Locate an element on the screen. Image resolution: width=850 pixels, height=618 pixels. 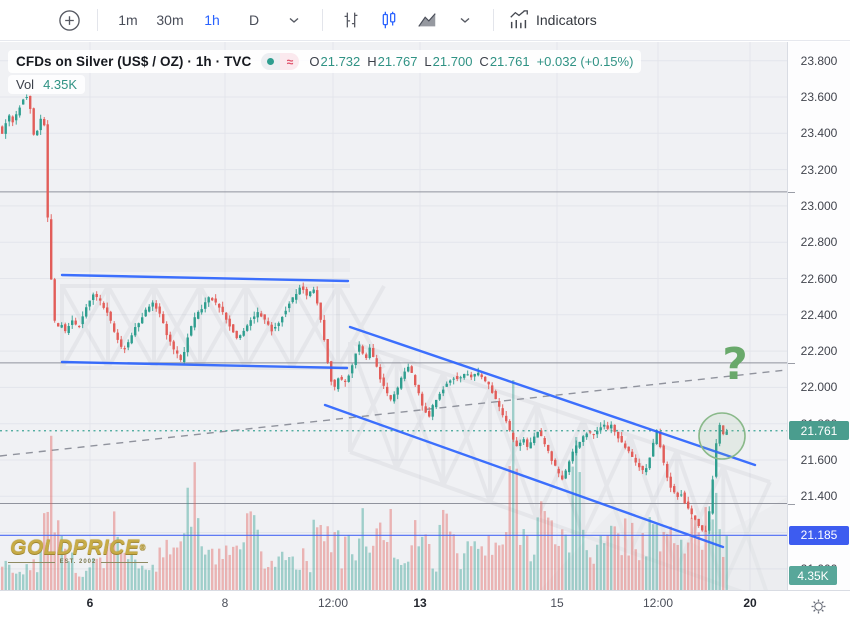
price-badge-21.761: 21.761 is located at coordinates (819, 431).